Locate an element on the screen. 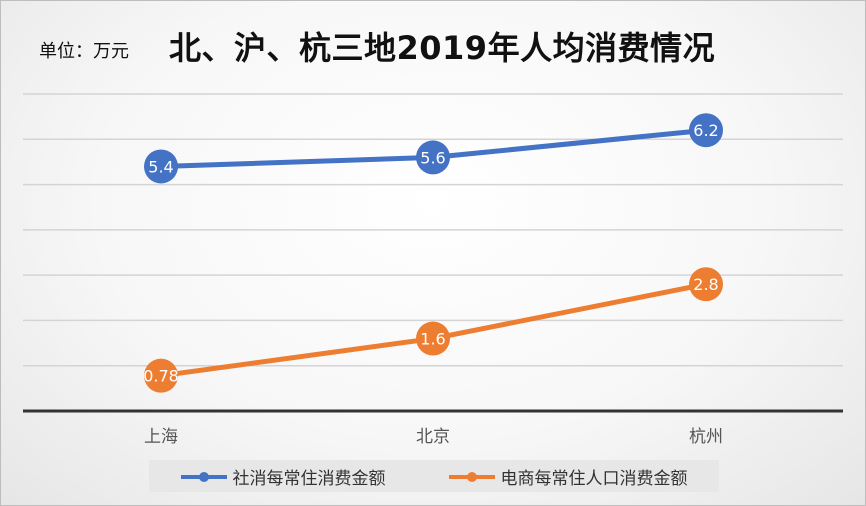 This screenshot has width=866, height=506. legend-swatch-blue is located at coordinates (203, 476).